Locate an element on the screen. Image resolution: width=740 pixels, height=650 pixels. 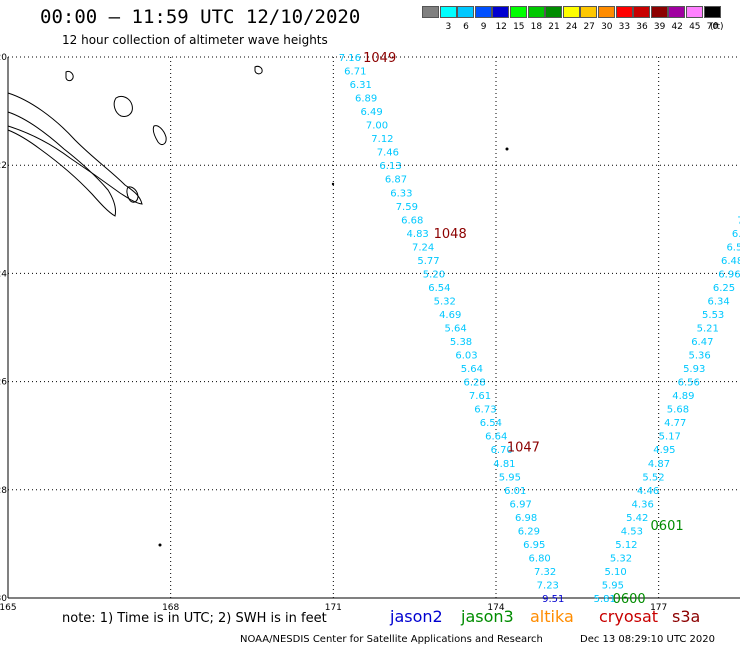
lat-tick-label: -20 is located at coordinates (3, 58).